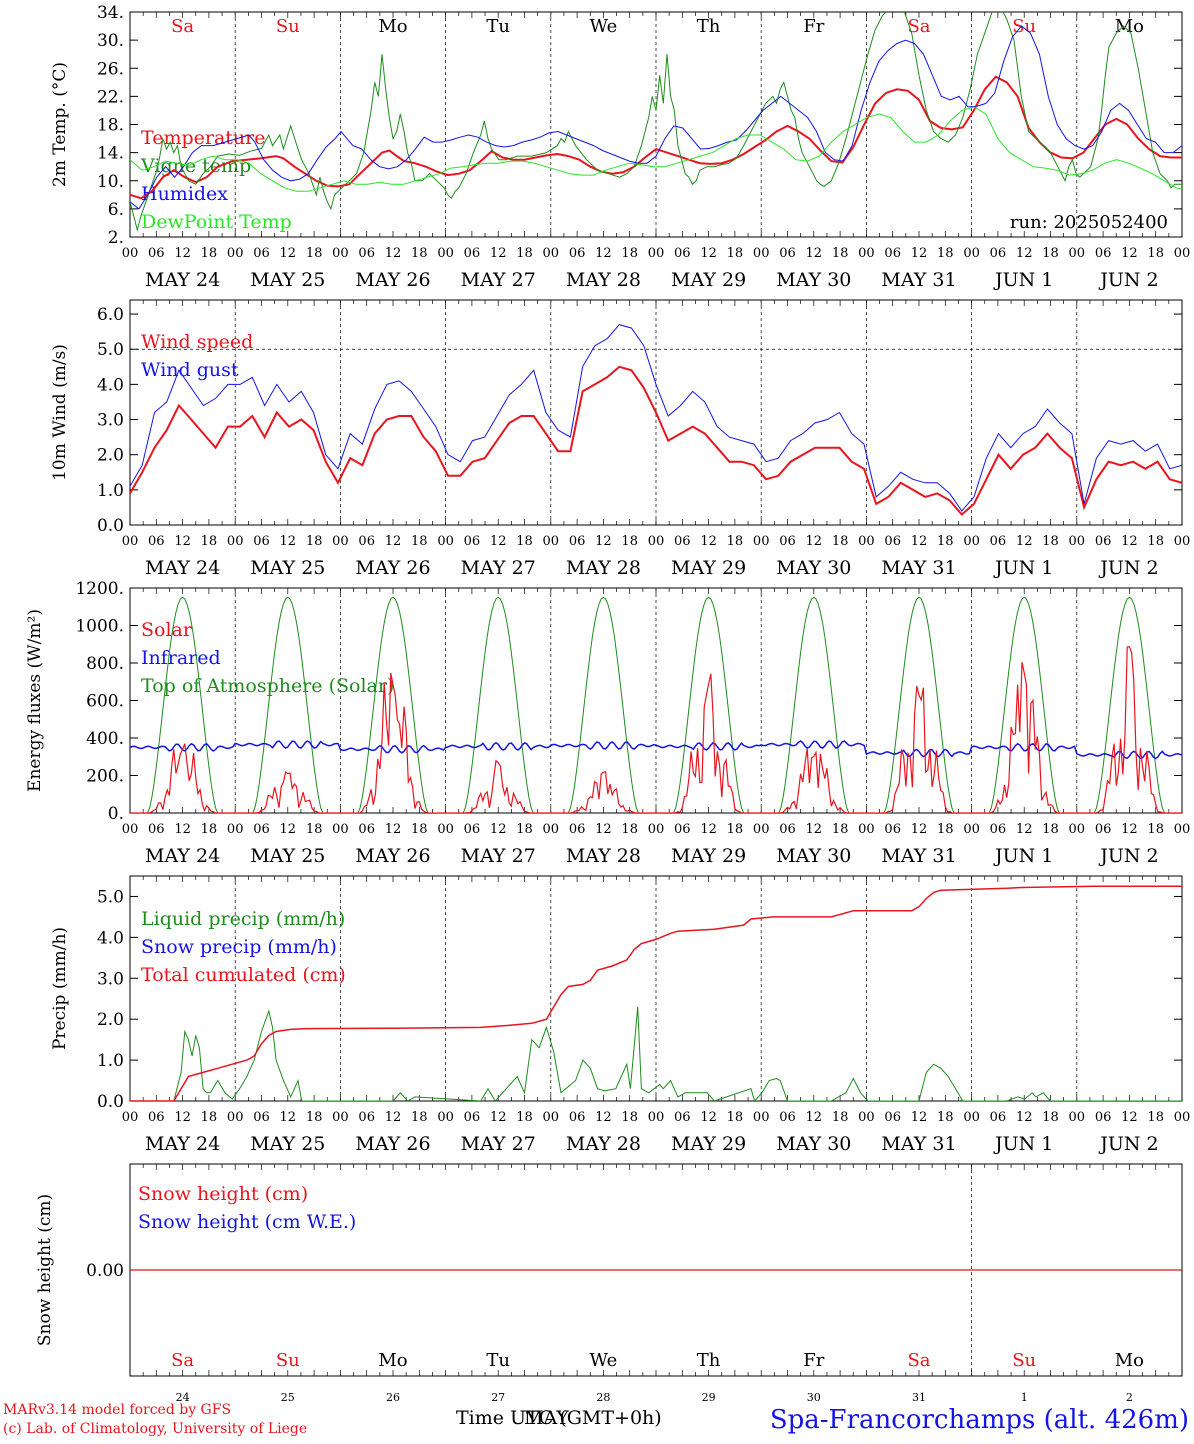 The height and width of the screenshot is (1444, 1194). I want to click on wind-ytick-label: 3.0, so click(110, 421).